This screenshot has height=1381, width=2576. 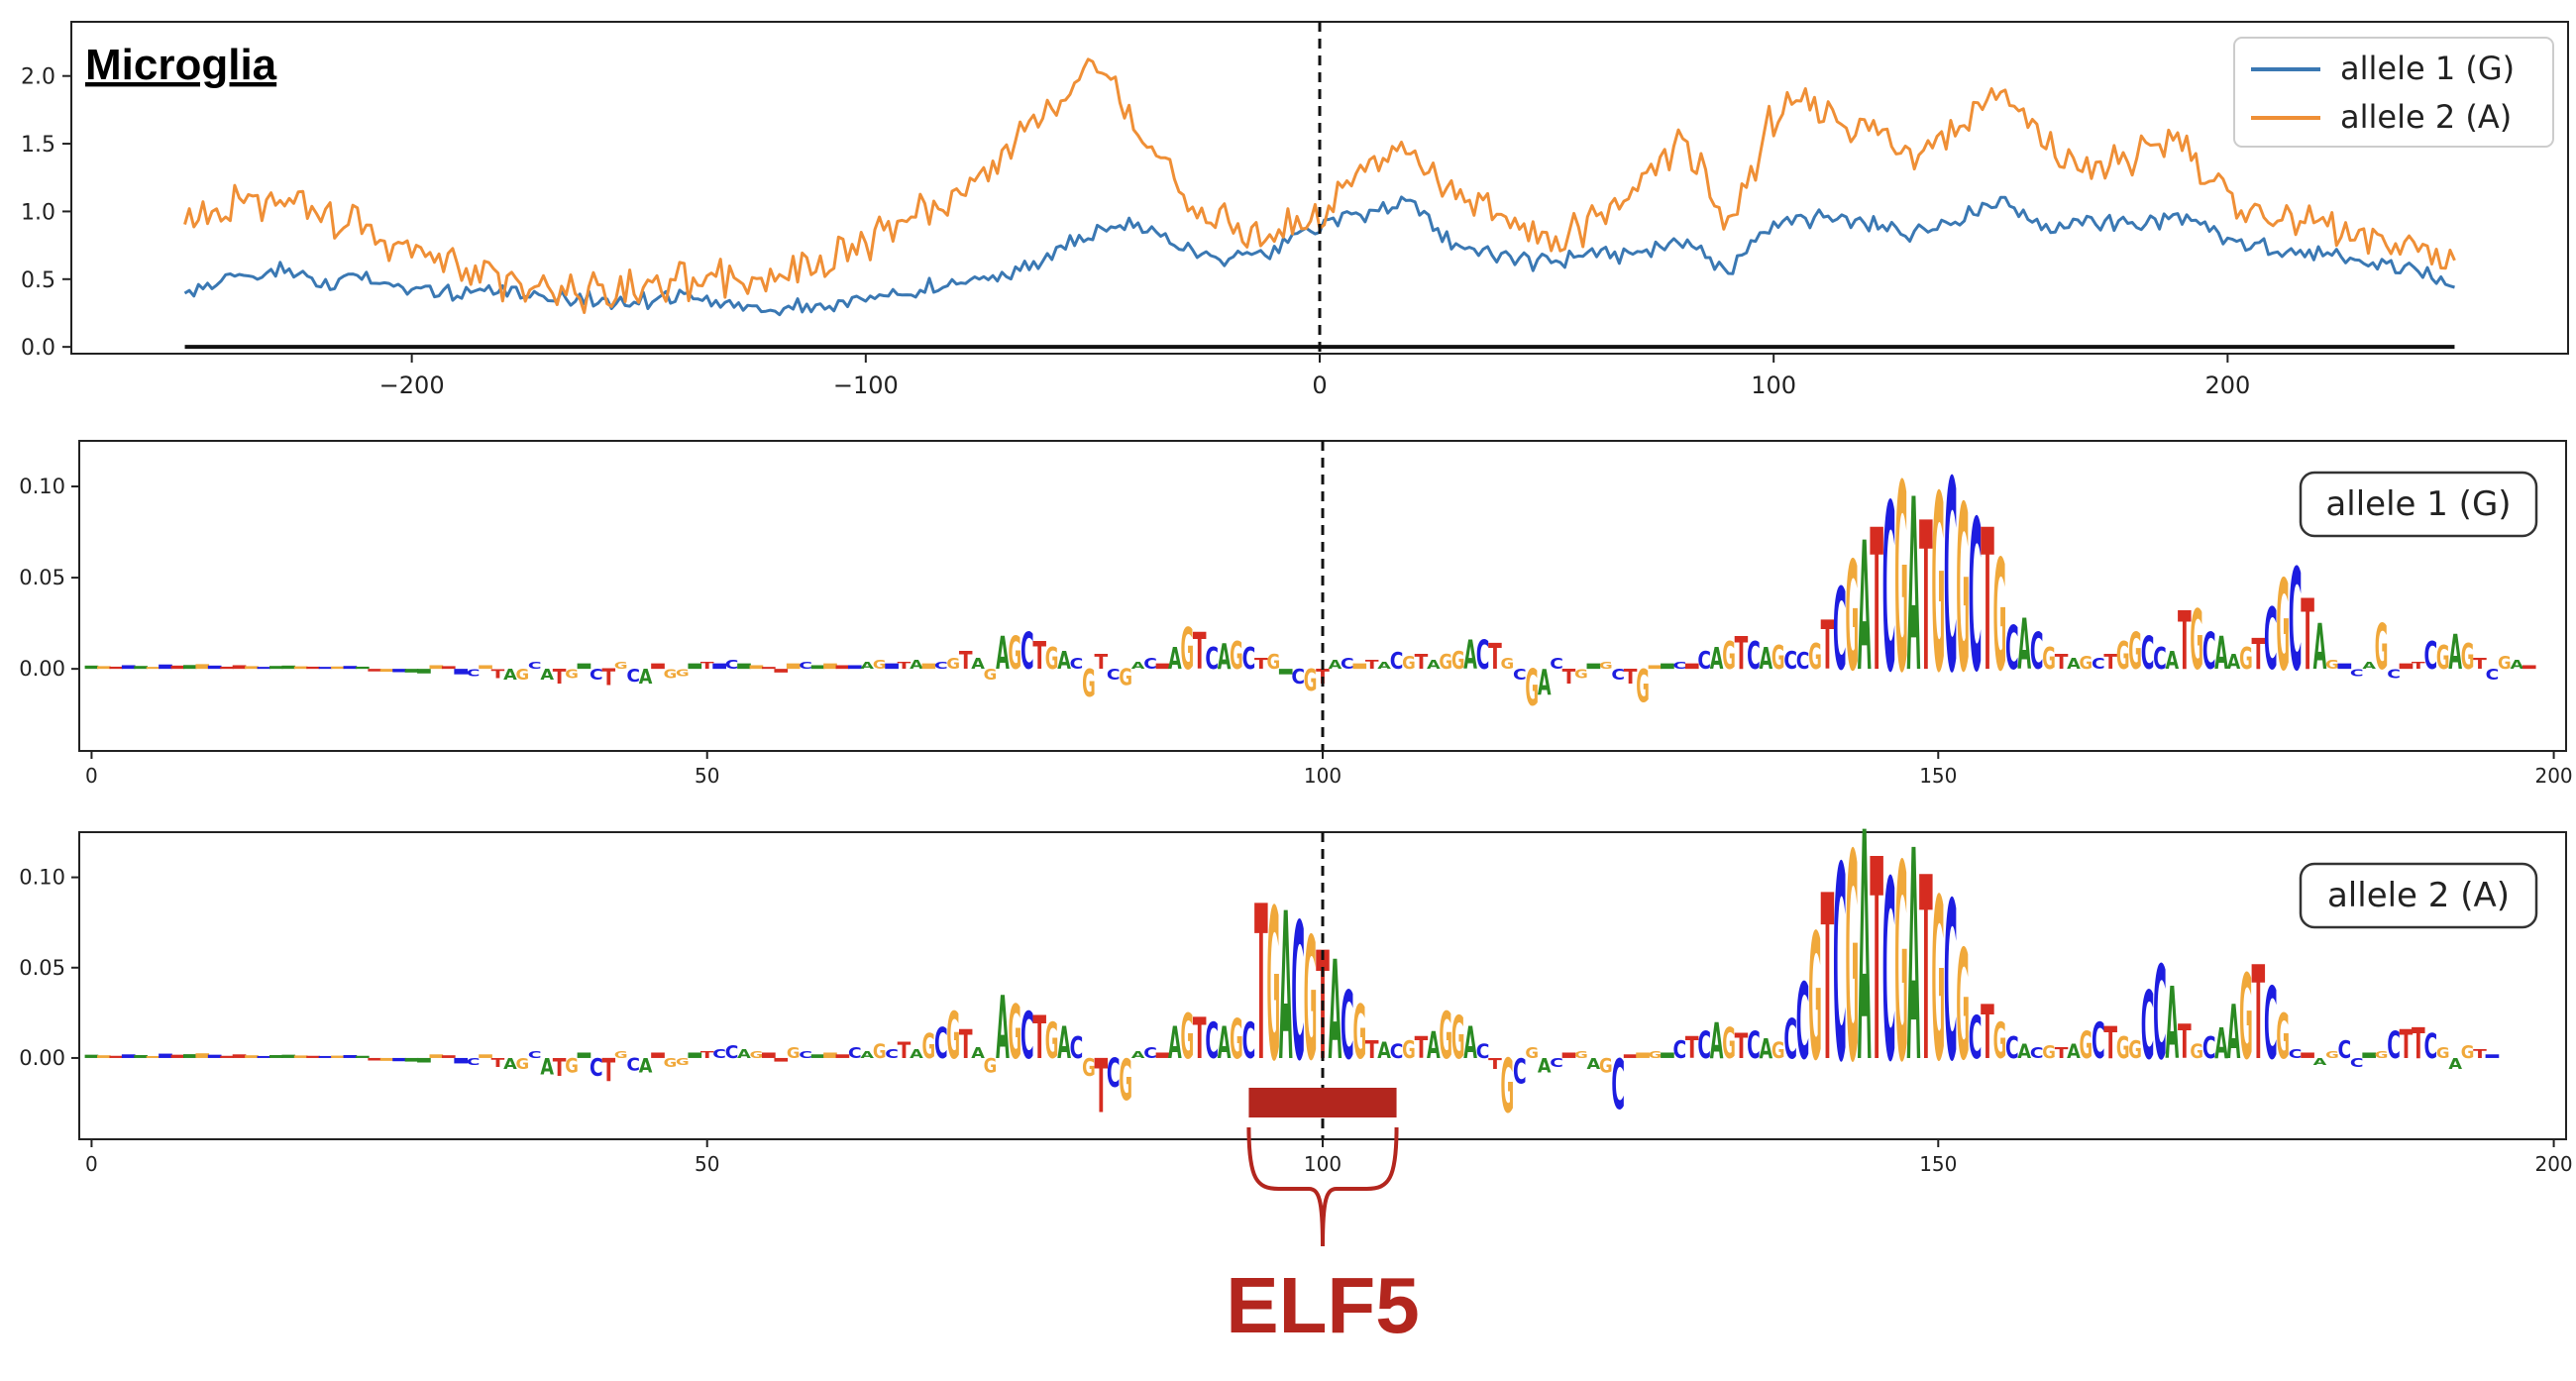 What do you see at coordinates (2426, 117) in the screenshot?
I see `legend-label: allele 2 (A)` at bounding box center [2426, 117].